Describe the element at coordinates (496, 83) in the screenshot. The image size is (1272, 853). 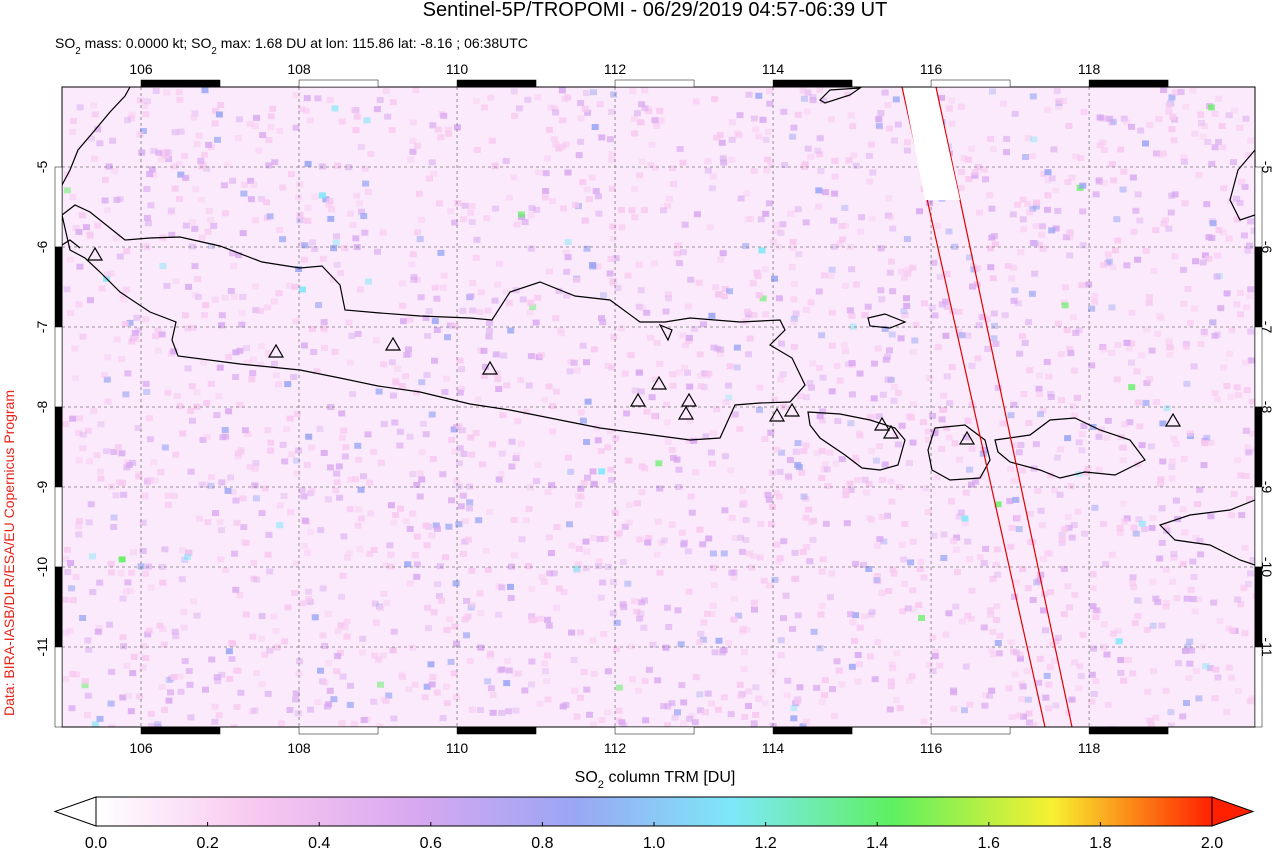
I see `frame-segment` at that location.